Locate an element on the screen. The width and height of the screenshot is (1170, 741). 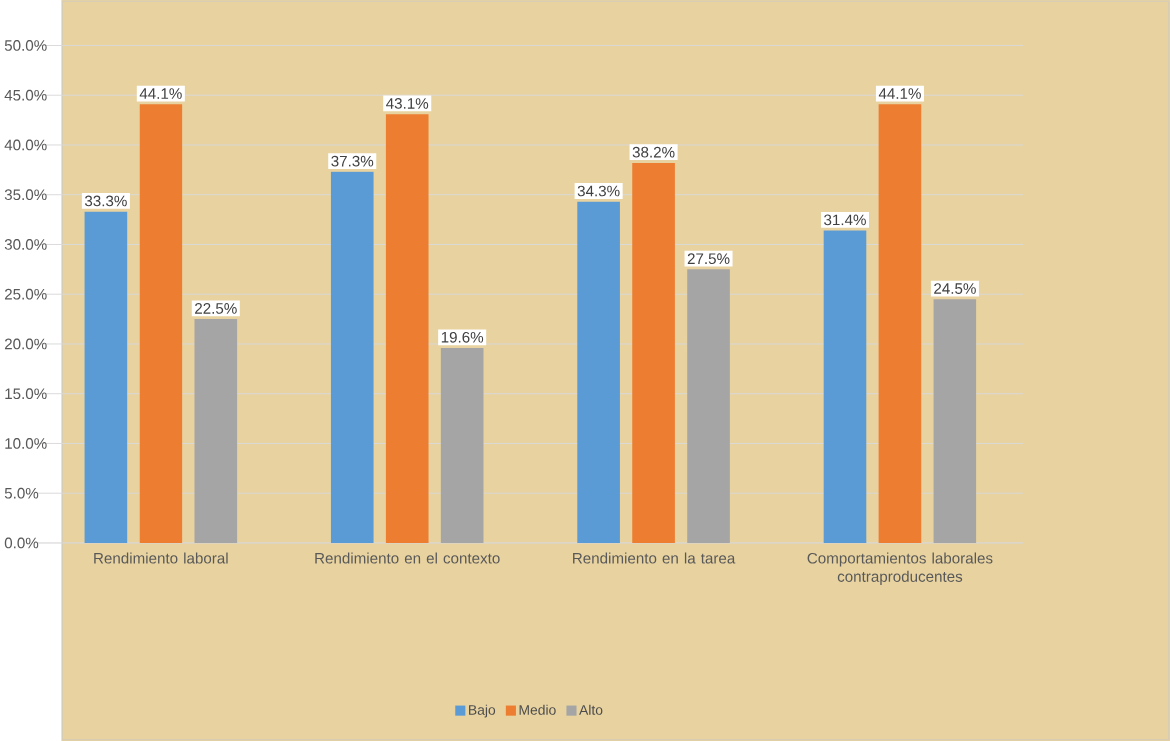
y-tick-label: 10.0% is located at coordinates (26, 443).